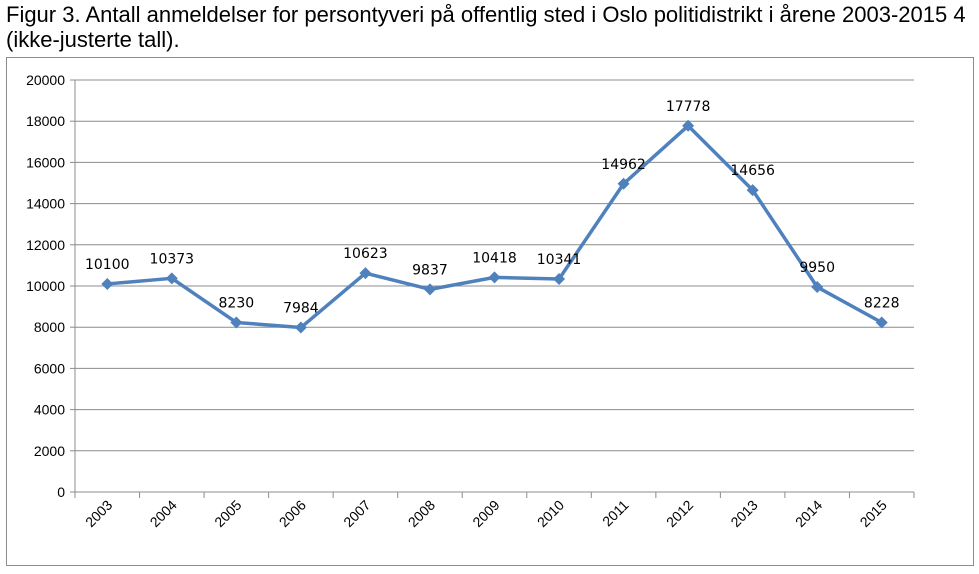  I want to click on data-label: 14962, so click(623, 165).